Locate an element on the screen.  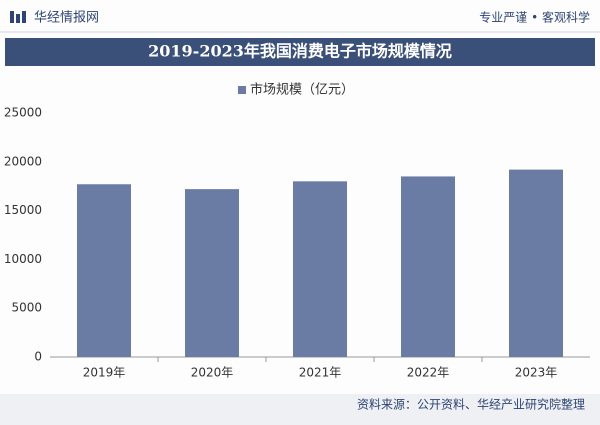
x-tick-label: 2021年 is located at coordinates (320, 373).